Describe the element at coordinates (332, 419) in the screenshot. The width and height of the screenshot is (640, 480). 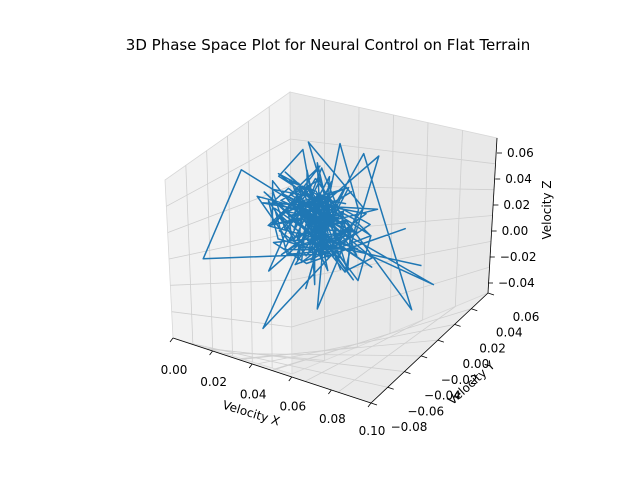
I see `x-tick-label: 0.08` at that location.